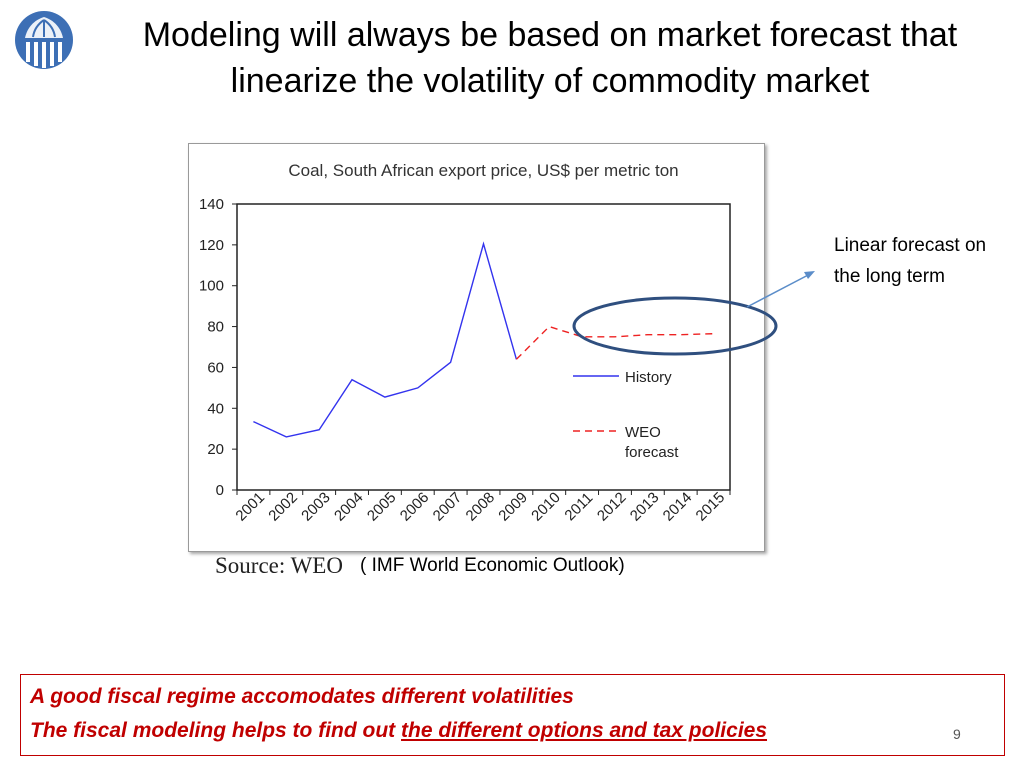 This screenshot has width=1024, height=768. Describe the element at coordinates (220, 490) in the screenshot. I see `y-tick-label: 0` at that location.